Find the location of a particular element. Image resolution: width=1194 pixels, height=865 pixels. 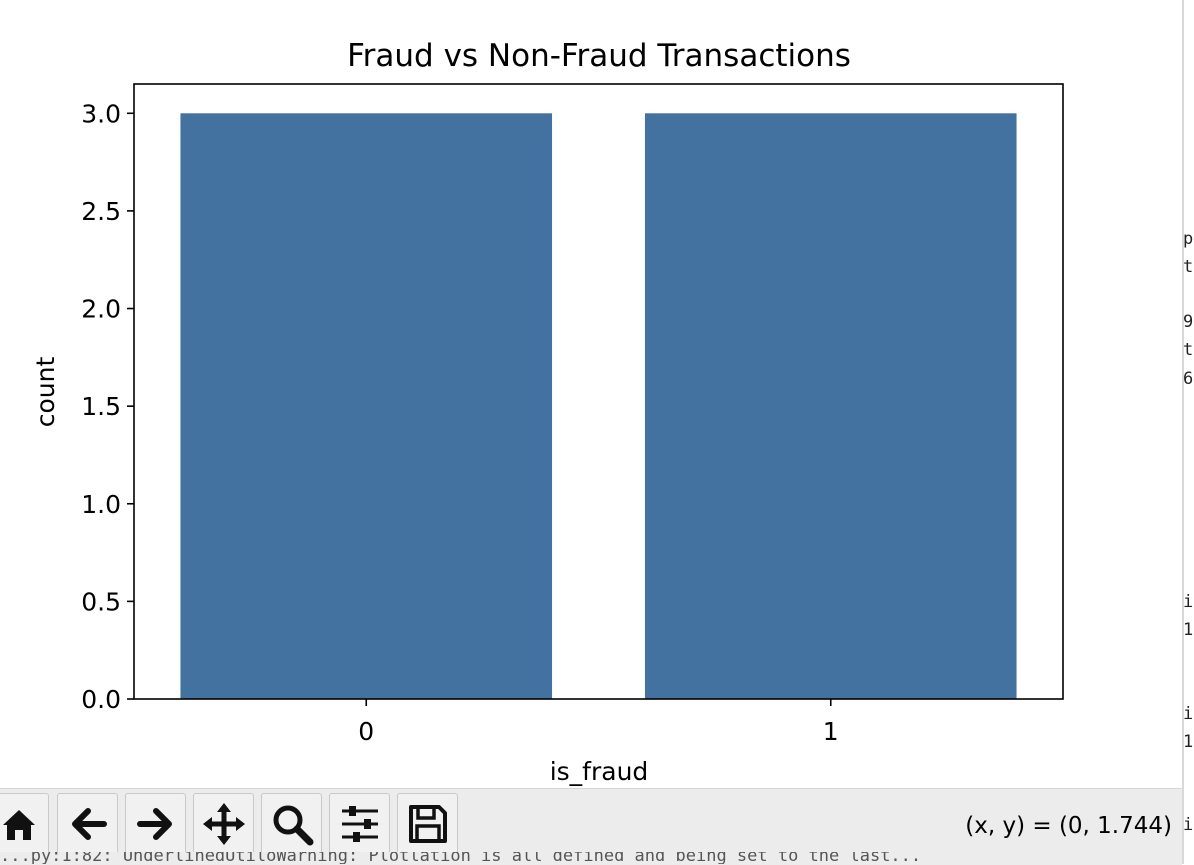

y-tick-label: 3.0 is located at coordinates (101, 113).